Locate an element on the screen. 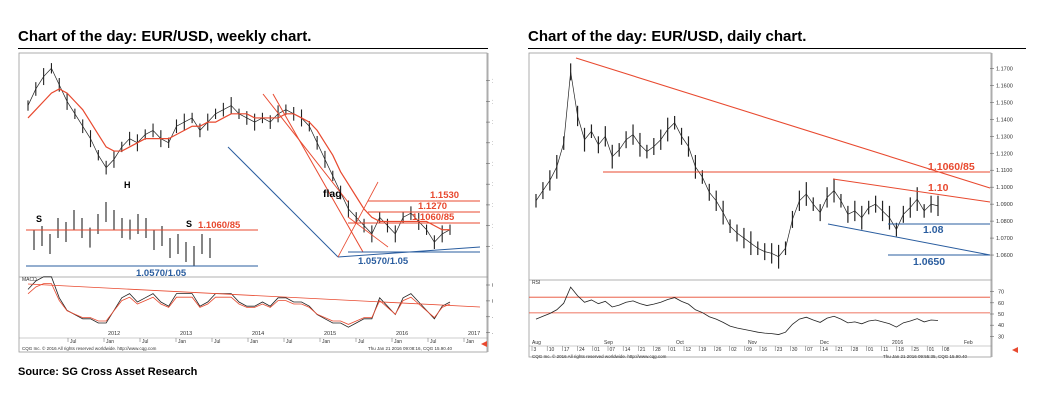 Image resolution: width=1048 pixels, height=402 pixels. macd-signal-line is located at coordinates (239, 304).